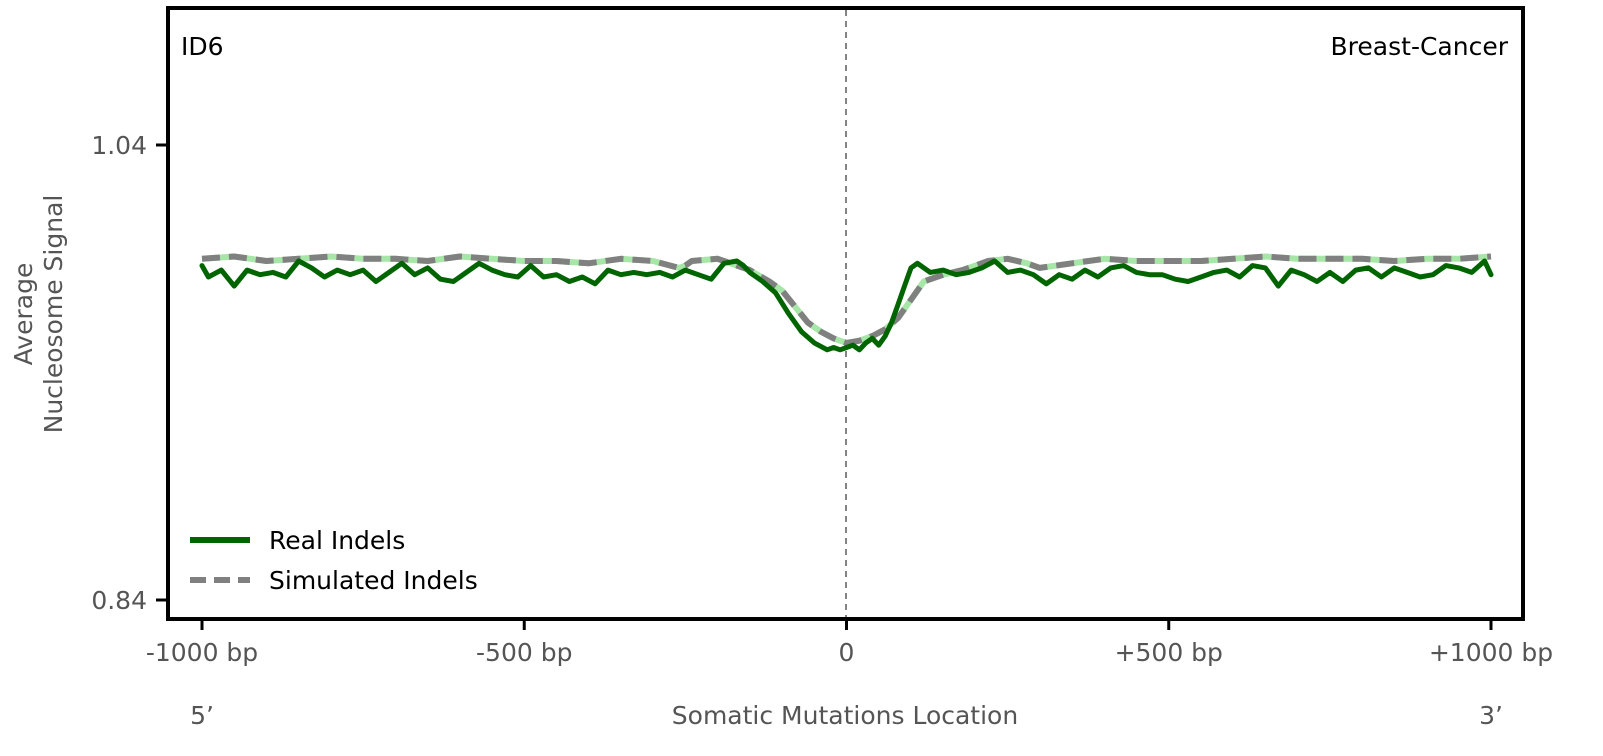  Describe the element at coordinates (1169, 652) in the screenshot. I see `x-tick-label: +500 bp` at that location.